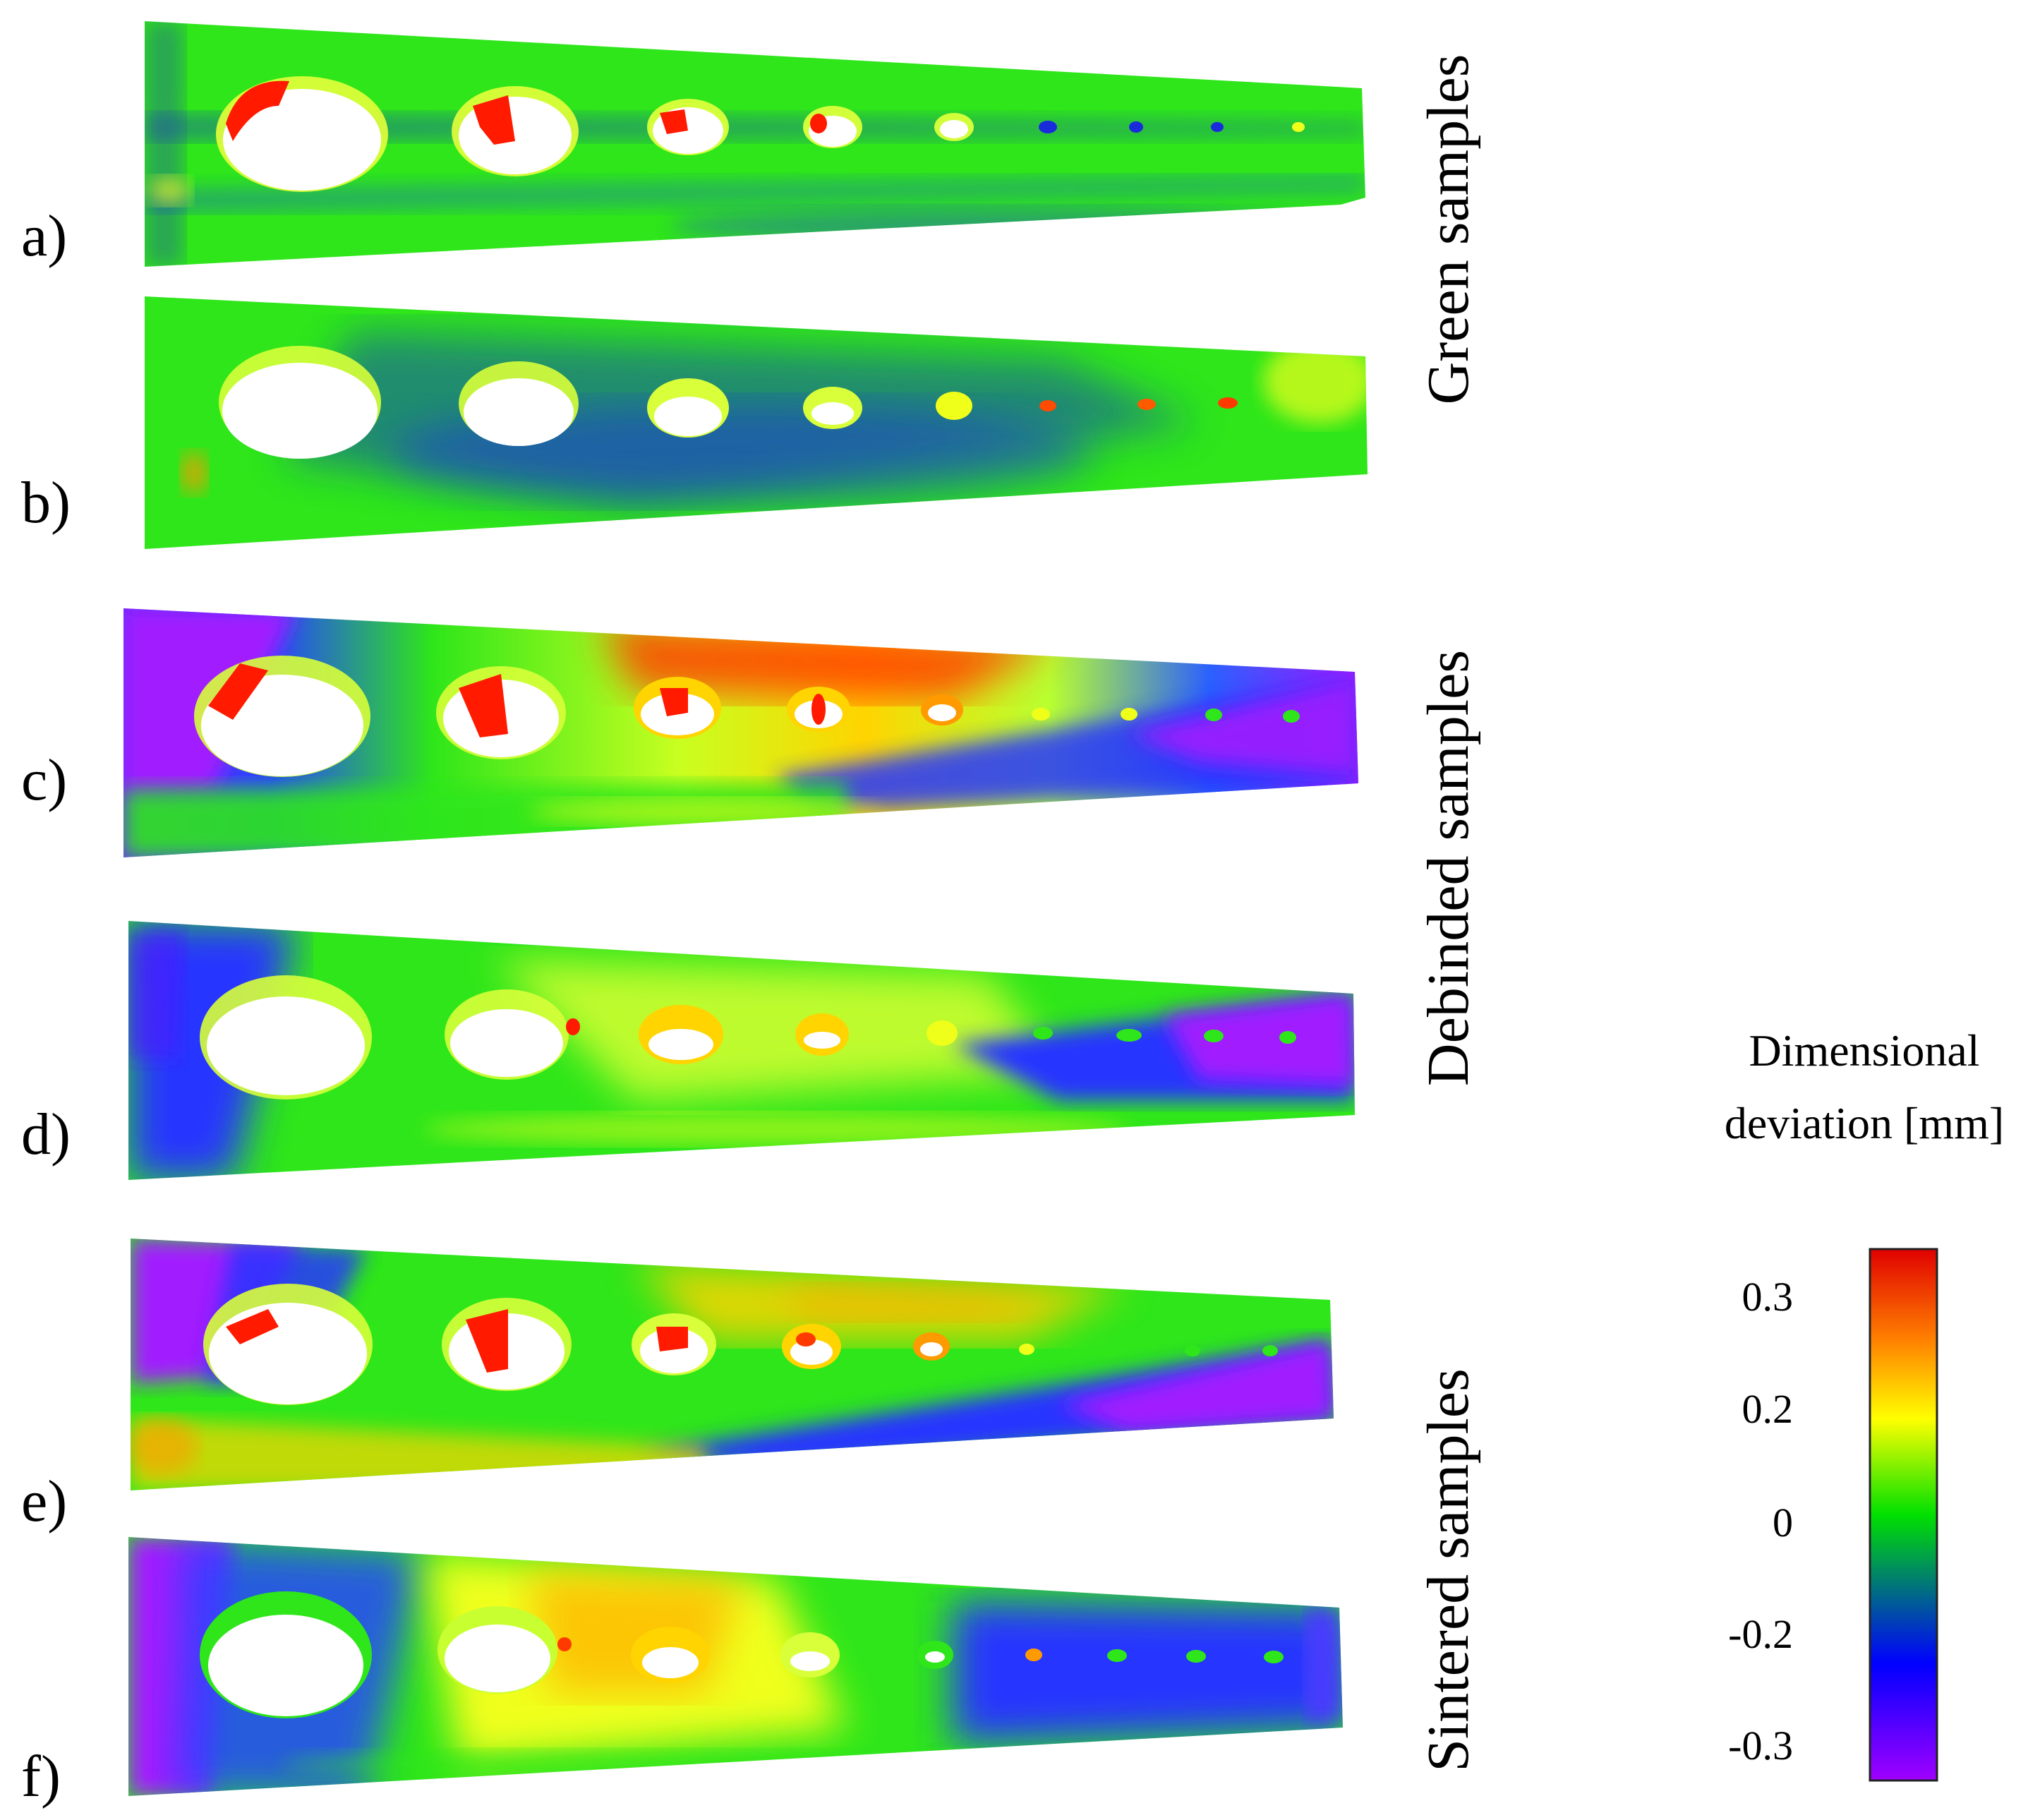  I want to click on legend-color-bar, so click(1903, 1515).